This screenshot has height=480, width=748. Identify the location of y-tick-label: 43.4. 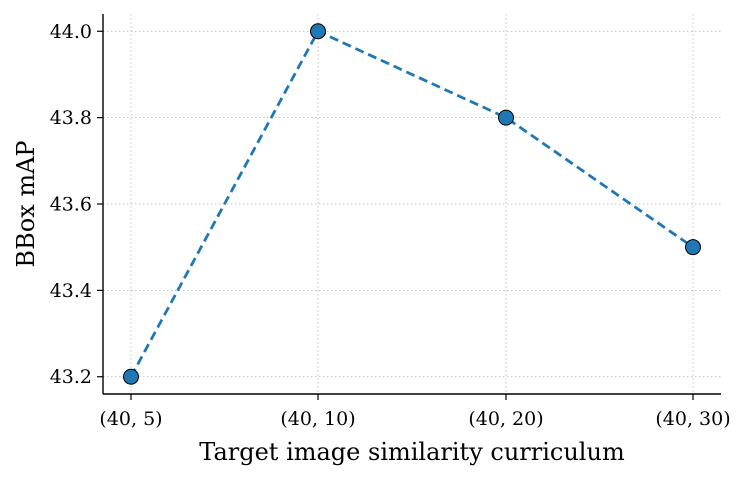
(71, 291).